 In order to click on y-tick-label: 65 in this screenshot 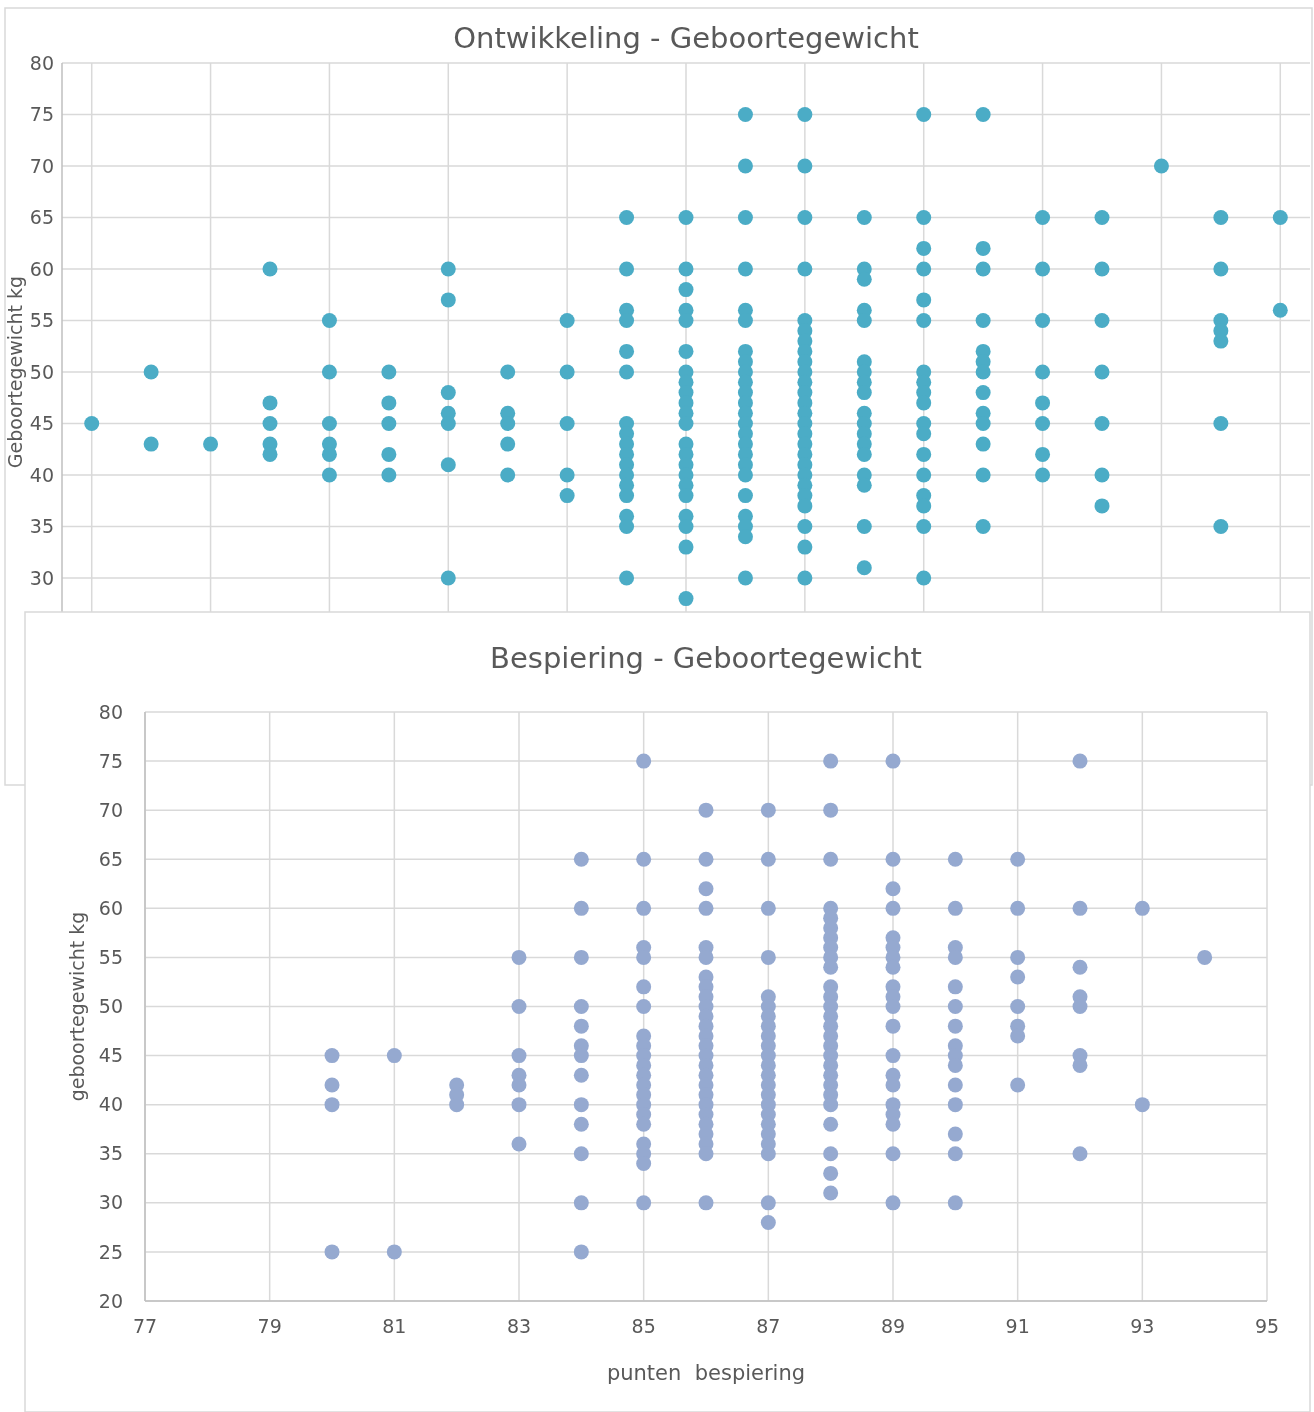, I will do `click(110, 858)`.